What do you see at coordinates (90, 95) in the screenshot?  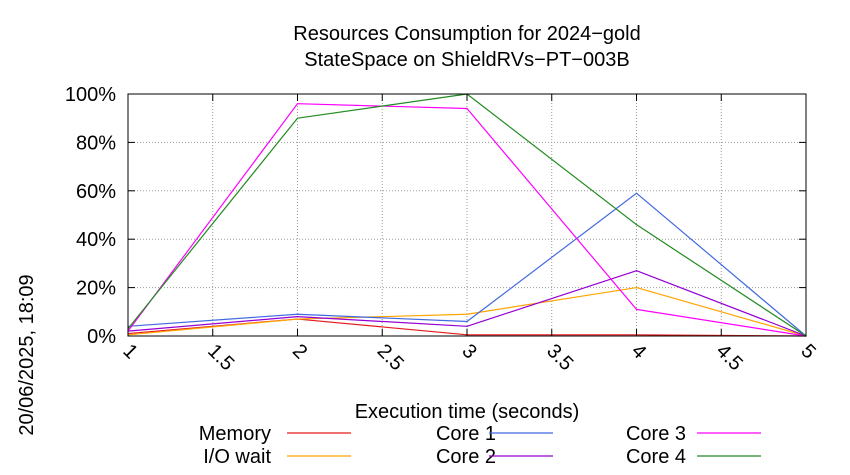 I see `y-tick-label: 100%` at bounding box center [90, 95].